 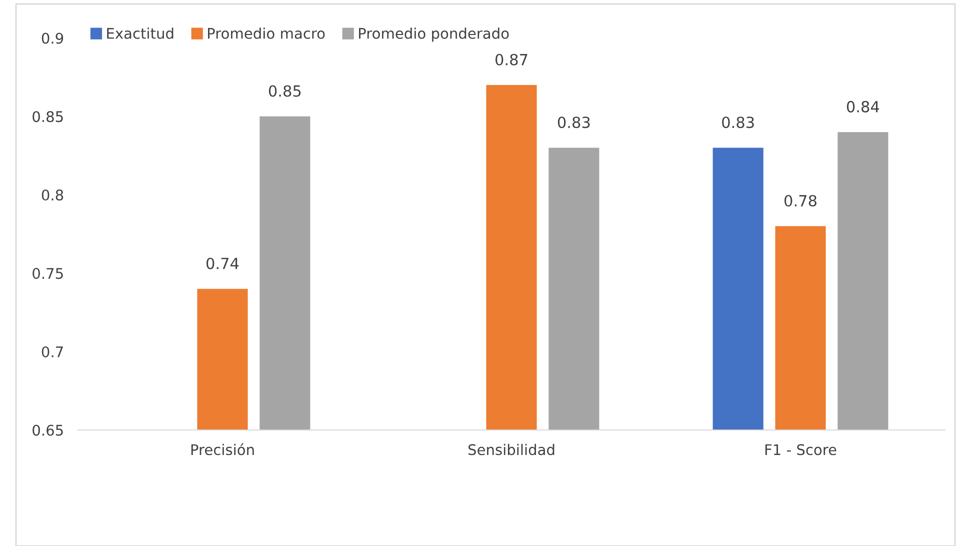 What do you see at coordinates (140, 33) in the screenshot?
I see `legend-label: Exactitud` at bounding box center [140, 33].